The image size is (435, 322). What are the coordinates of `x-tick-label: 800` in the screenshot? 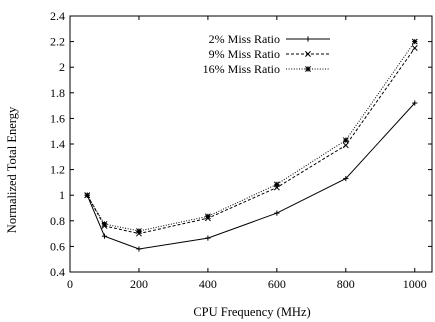 It's located at (346, 284).